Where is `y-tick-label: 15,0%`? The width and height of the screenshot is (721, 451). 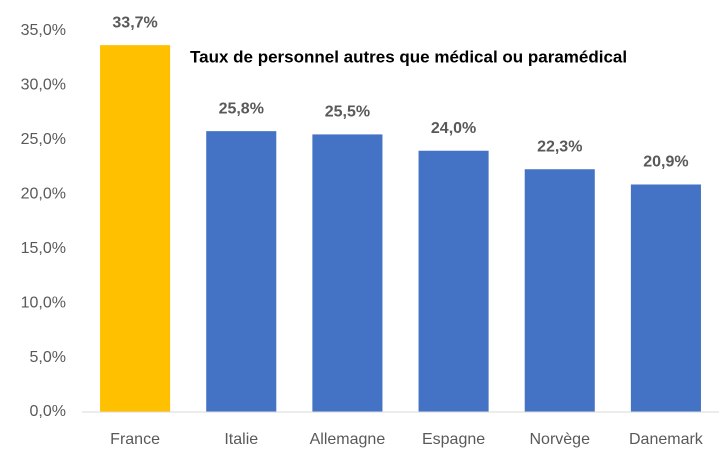 y-tick-label: 15,0% is located at coordinates (43, 248).